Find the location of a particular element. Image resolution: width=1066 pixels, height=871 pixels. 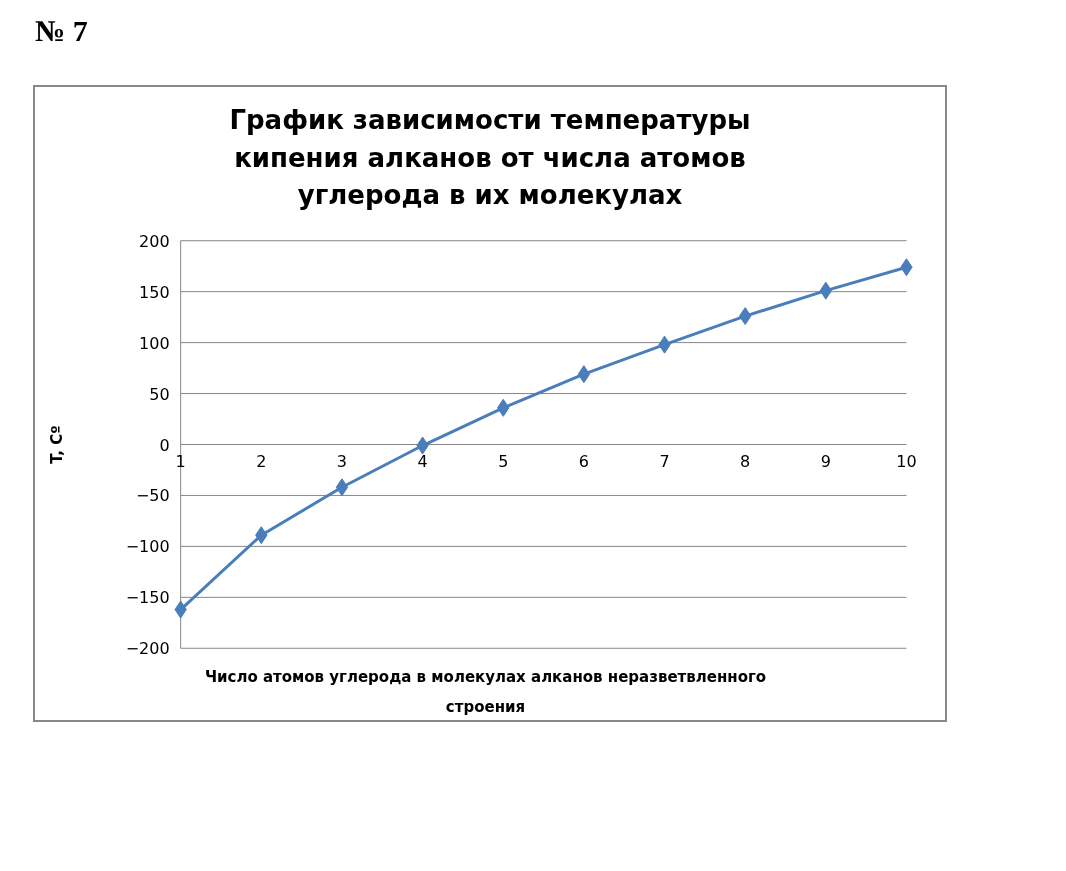

x-tick-label: 8 is located at coordinates (745, 461).